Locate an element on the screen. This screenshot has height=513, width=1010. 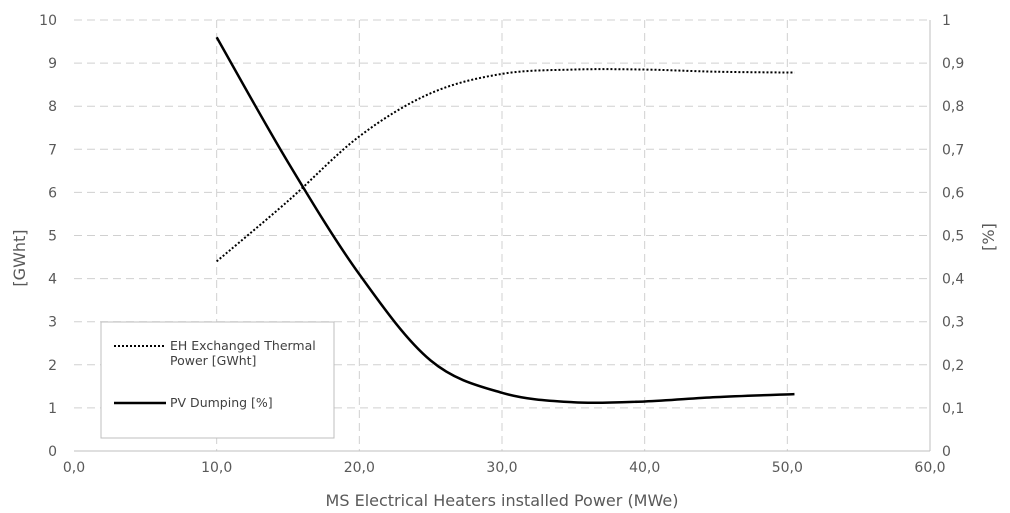
y-left-tick-label: 10 is located at coordinates (48, 21).